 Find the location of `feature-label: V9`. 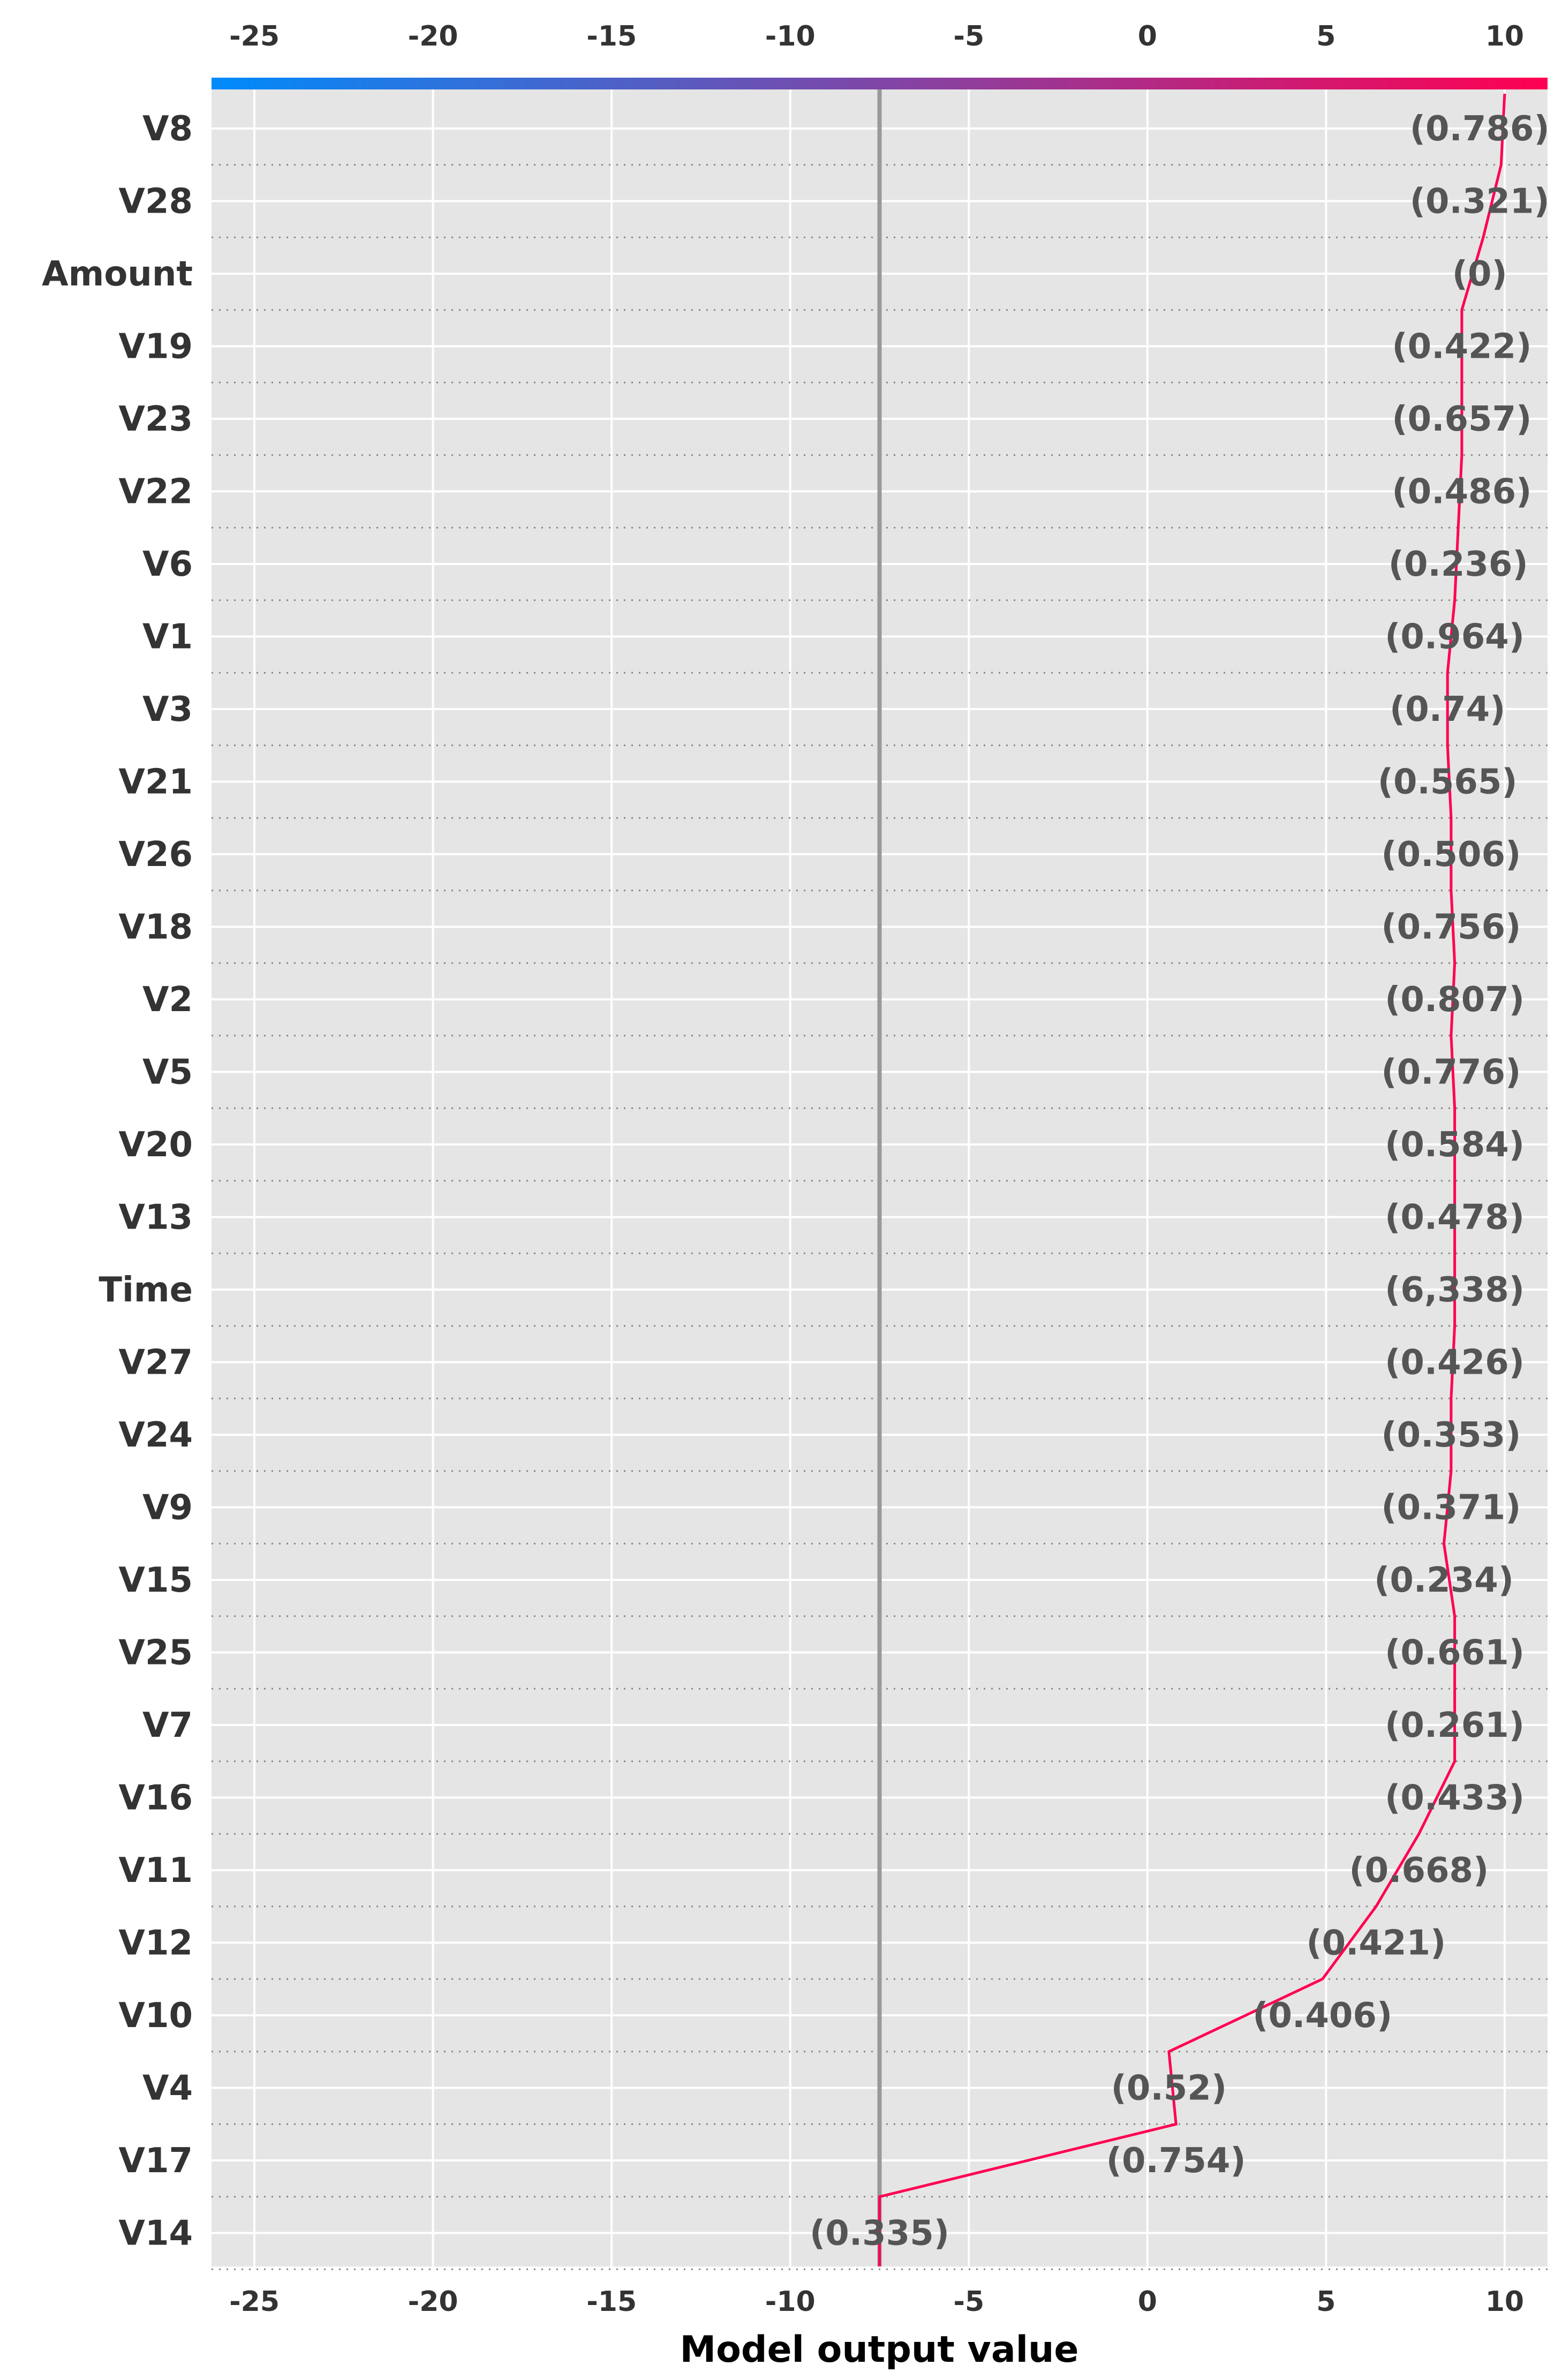

feature-label: V9 is located at coordinates (167, 1508).